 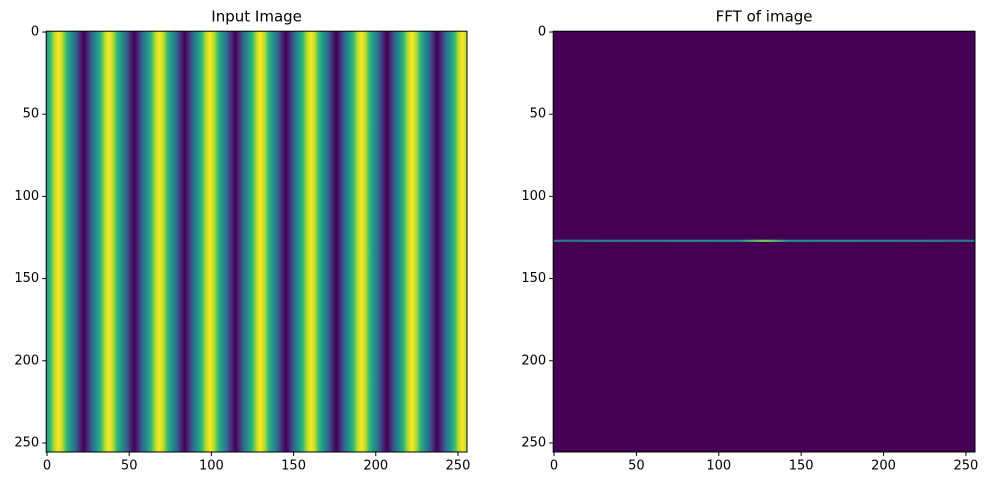 What do you see at coordinates (256, 17) in the screenshot?
I see `chart-title: Input Image` at bounding box center [256, 17].